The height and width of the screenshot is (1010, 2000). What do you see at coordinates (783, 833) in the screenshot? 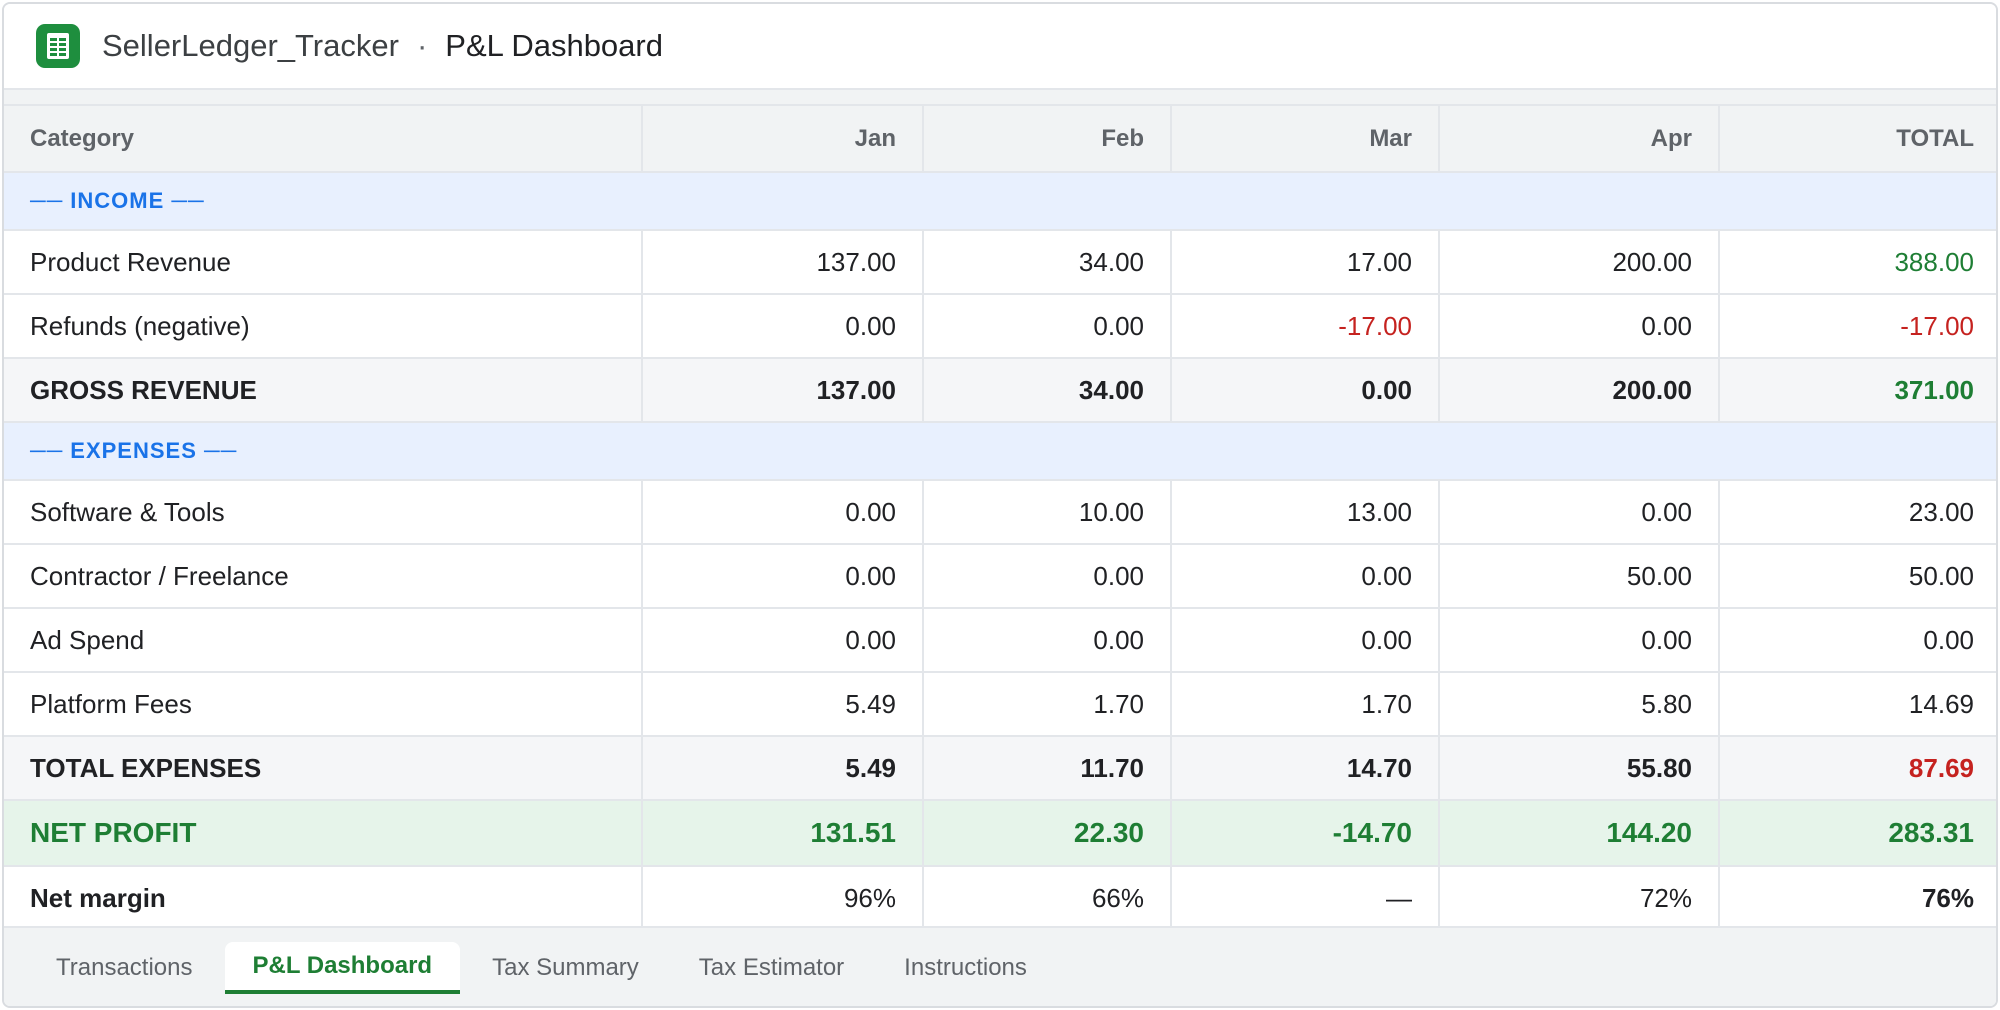
I see `cell-jan: 131.51` at bounding box center [783, 833].